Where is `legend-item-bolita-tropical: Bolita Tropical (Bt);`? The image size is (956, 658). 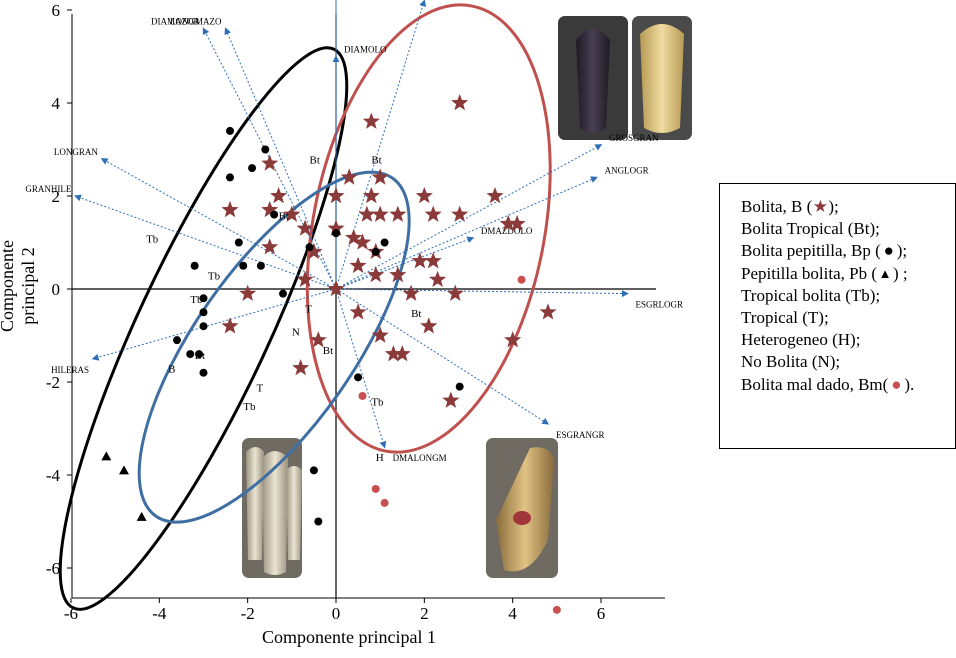 legend-item-bolita-tropical: Bolita Tropical (Bt); is located at coordinates (848, 229).